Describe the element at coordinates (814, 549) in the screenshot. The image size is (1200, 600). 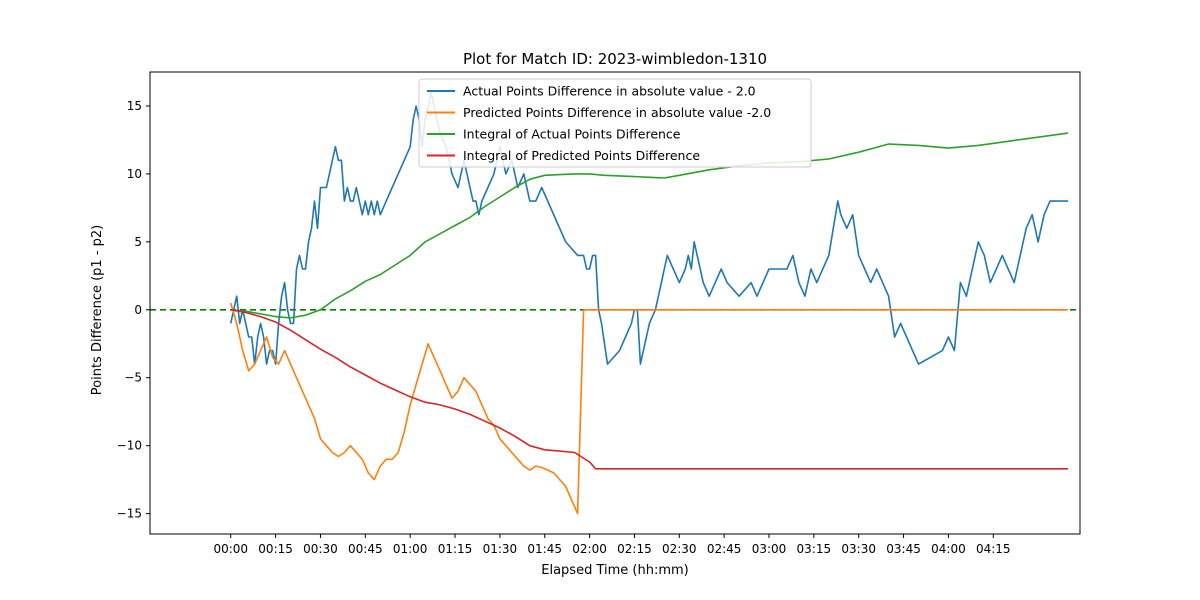
I see `x-tick-label: 03:15` at that location.